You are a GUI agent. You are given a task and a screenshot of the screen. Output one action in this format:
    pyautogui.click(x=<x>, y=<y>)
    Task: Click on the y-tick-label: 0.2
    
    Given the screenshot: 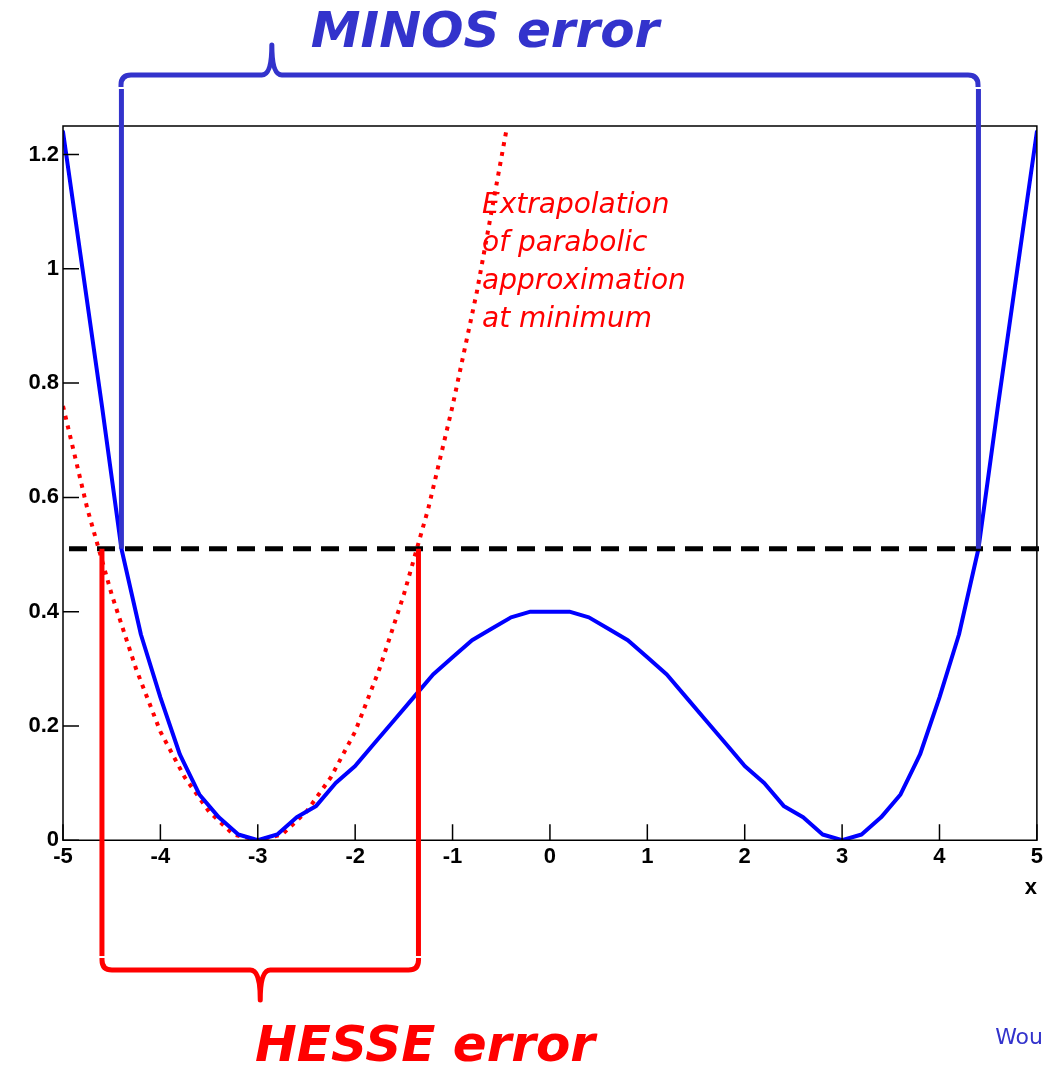 What is the action you would take?
    pyautogui.click(x=43, y=724)
    